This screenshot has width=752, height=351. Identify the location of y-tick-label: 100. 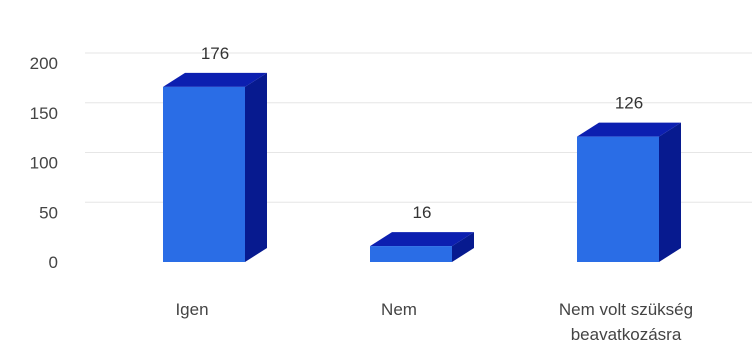
(44, 163).